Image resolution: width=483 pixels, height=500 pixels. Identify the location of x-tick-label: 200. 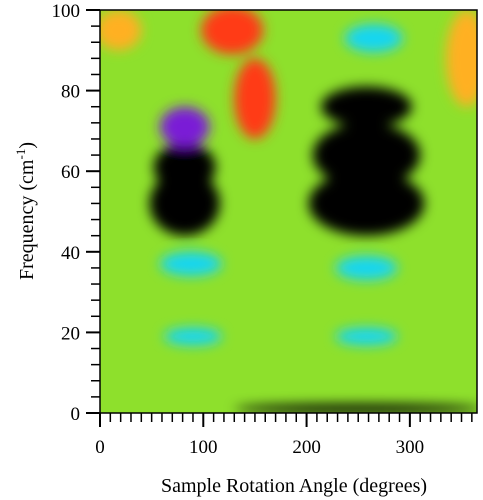
(306, 447).